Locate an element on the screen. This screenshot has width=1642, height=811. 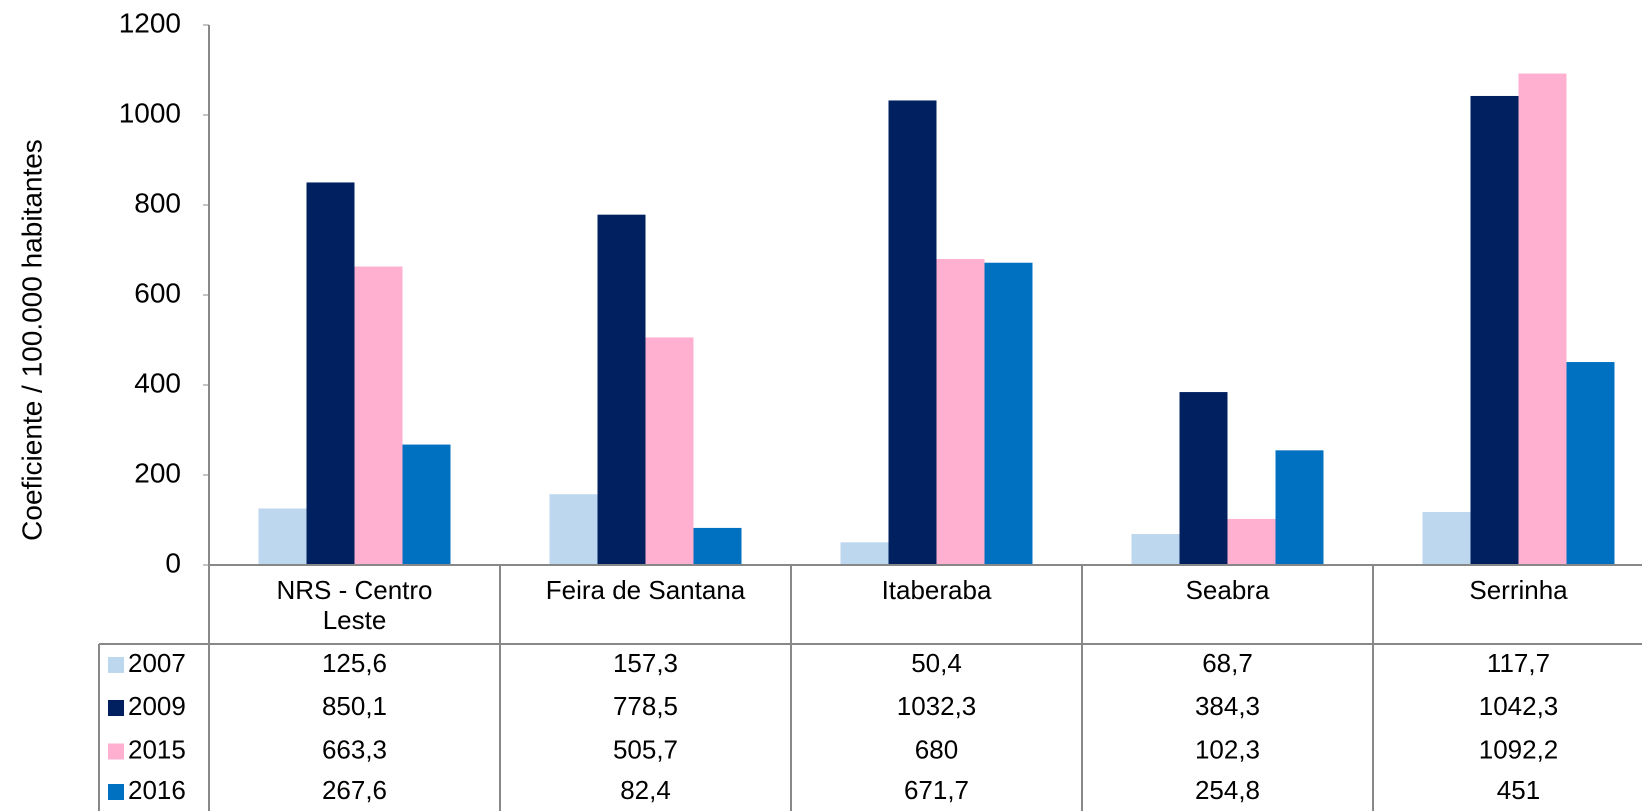
legend-label: 2009 is located at coordinates (157, 706).